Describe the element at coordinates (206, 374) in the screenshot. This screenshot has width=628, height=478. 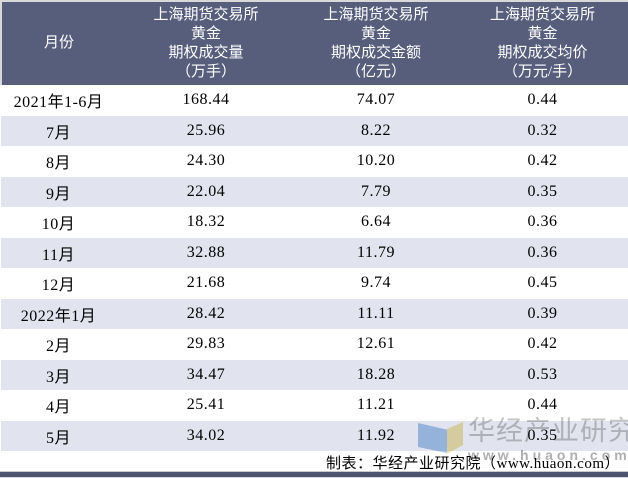
I see `volume-cell: 34.47` at that location.